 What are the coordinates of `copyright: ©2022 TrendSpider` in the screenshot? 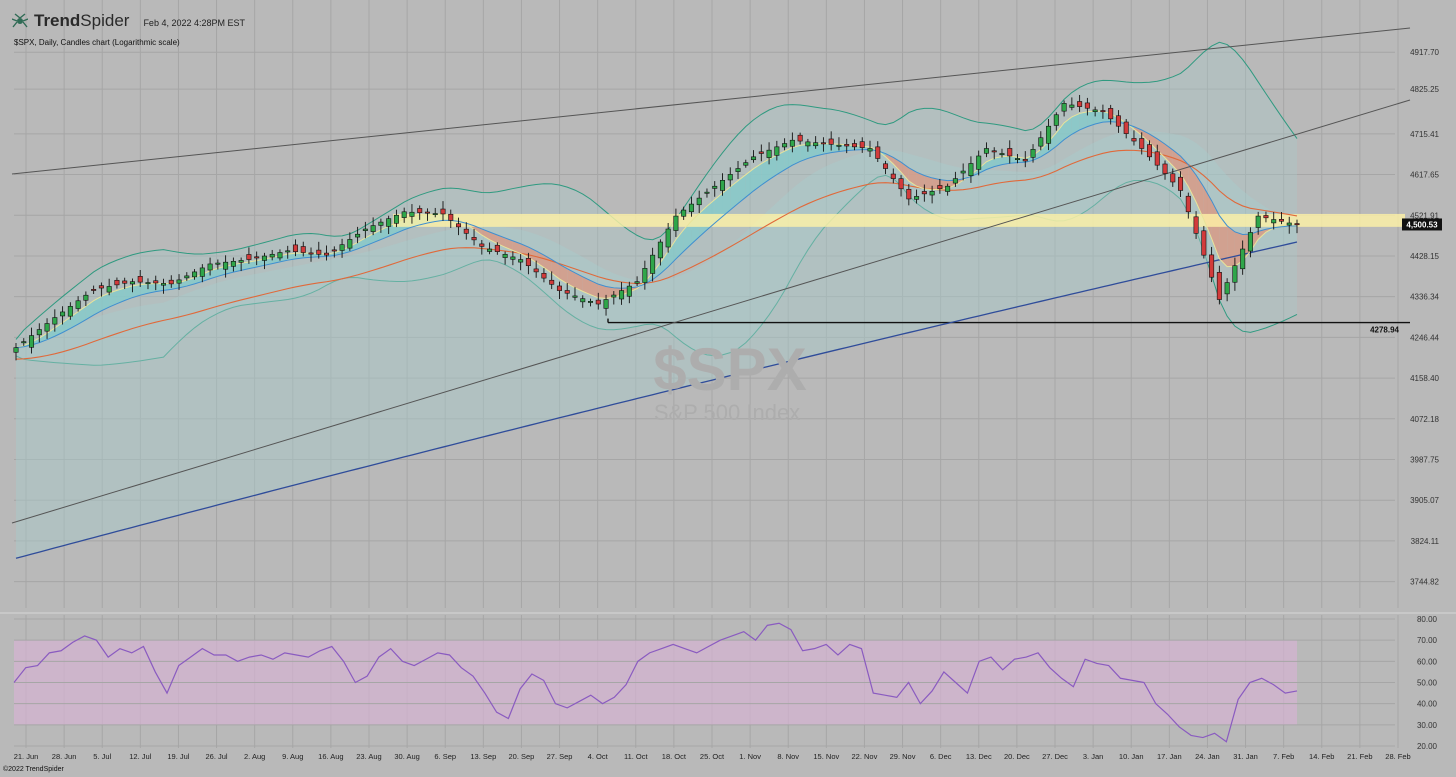 It's located at (33, 769).